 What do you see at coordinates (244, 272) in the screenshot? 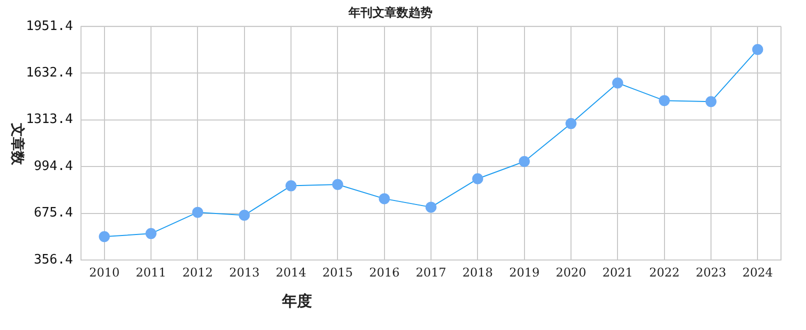
I see `x-tick-label: 2013` at bounding box center [244, 272].